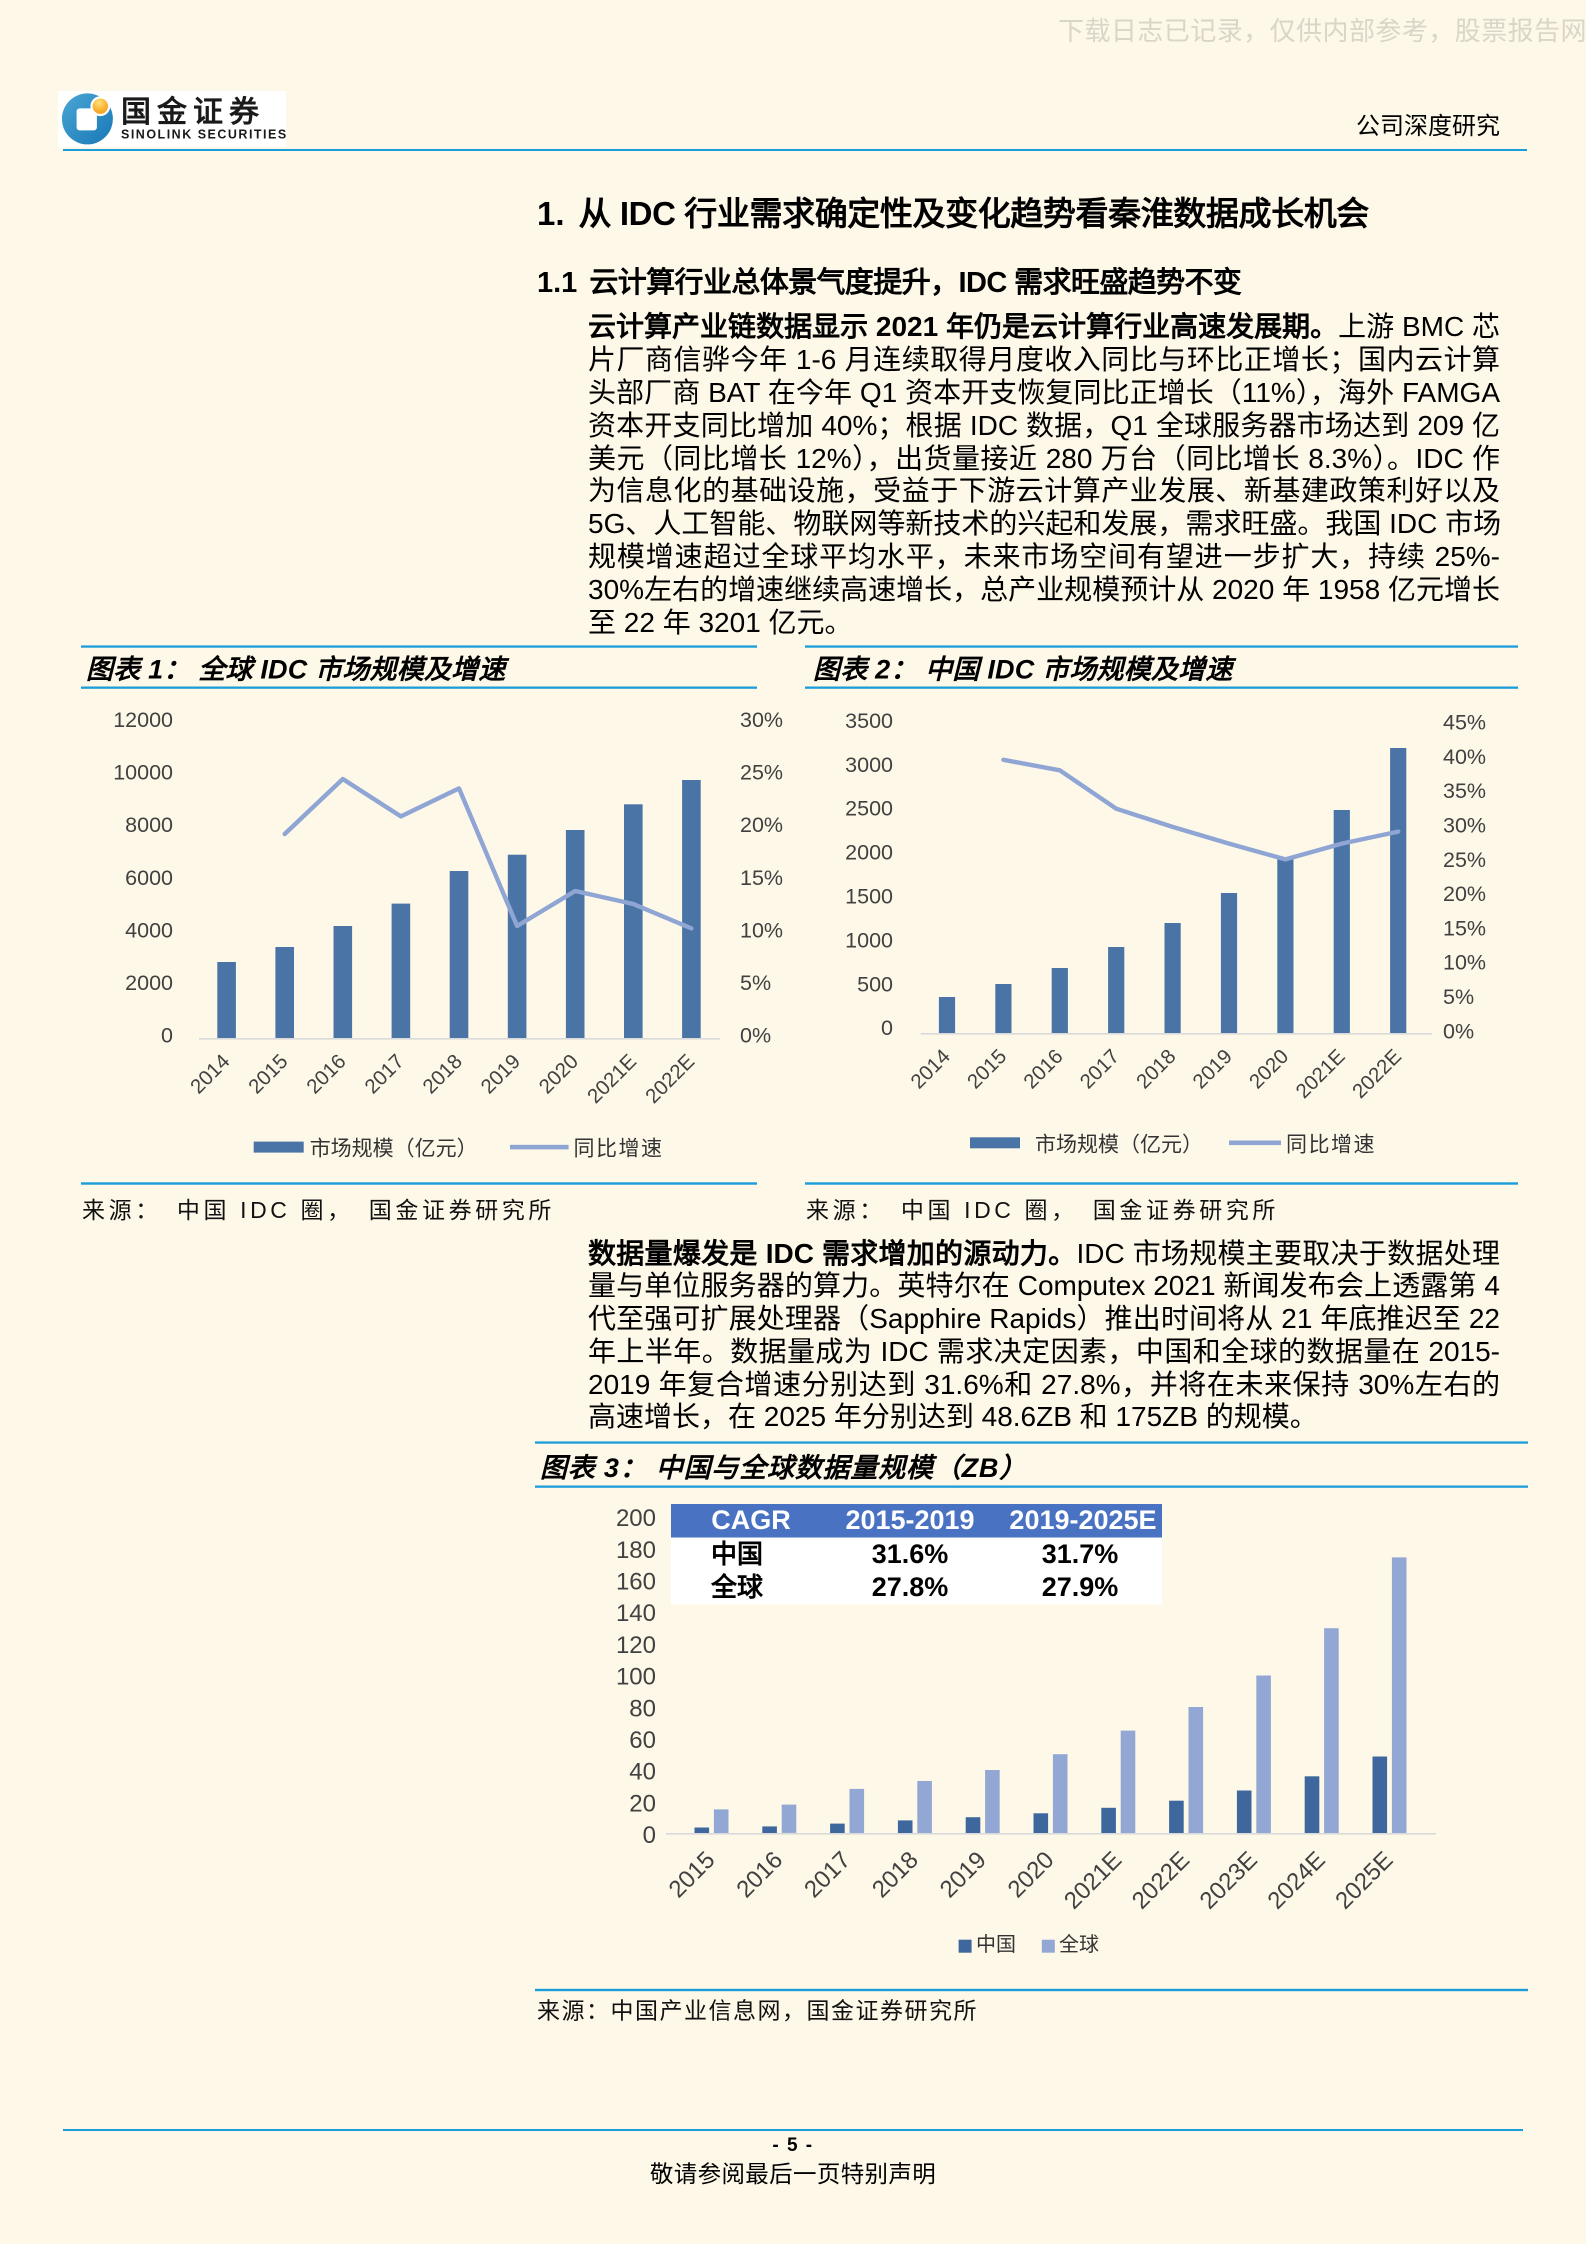 Image resolution: width=1586 pixels, height=2244 pixels. Describe the element at coordinates (1464, 757) in the screenshot. I see `svg-text: 40%` at that location.